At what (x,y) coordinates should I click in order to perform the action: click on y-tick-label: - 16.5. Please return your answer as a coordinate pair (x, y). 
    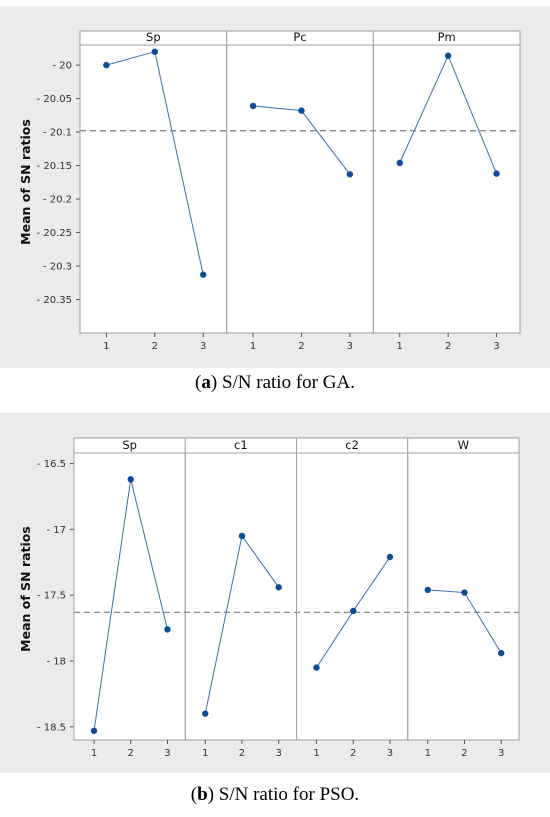
    Looking at the image, I should click on (51, 464).